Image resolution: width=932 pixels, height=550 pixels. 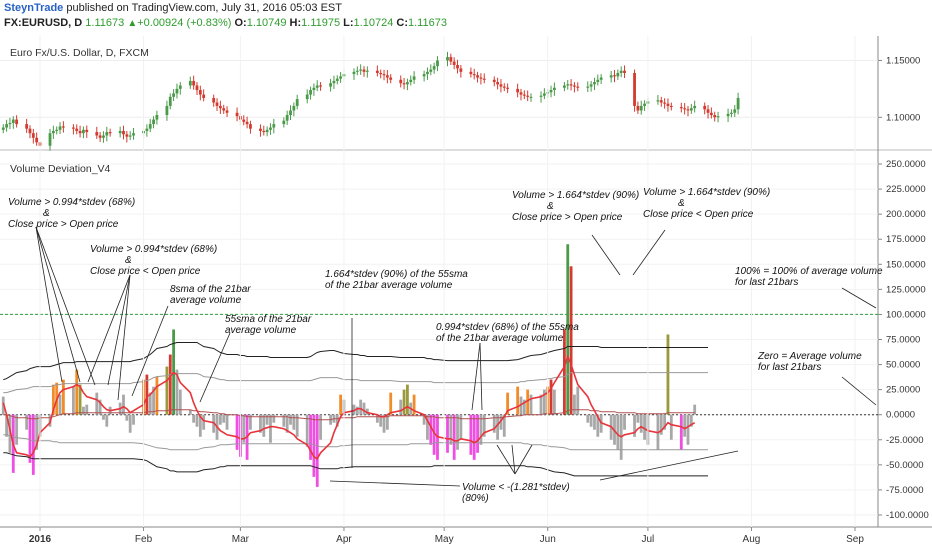 I want to click on annotation-line: average volume, so click(x=261, y=330).